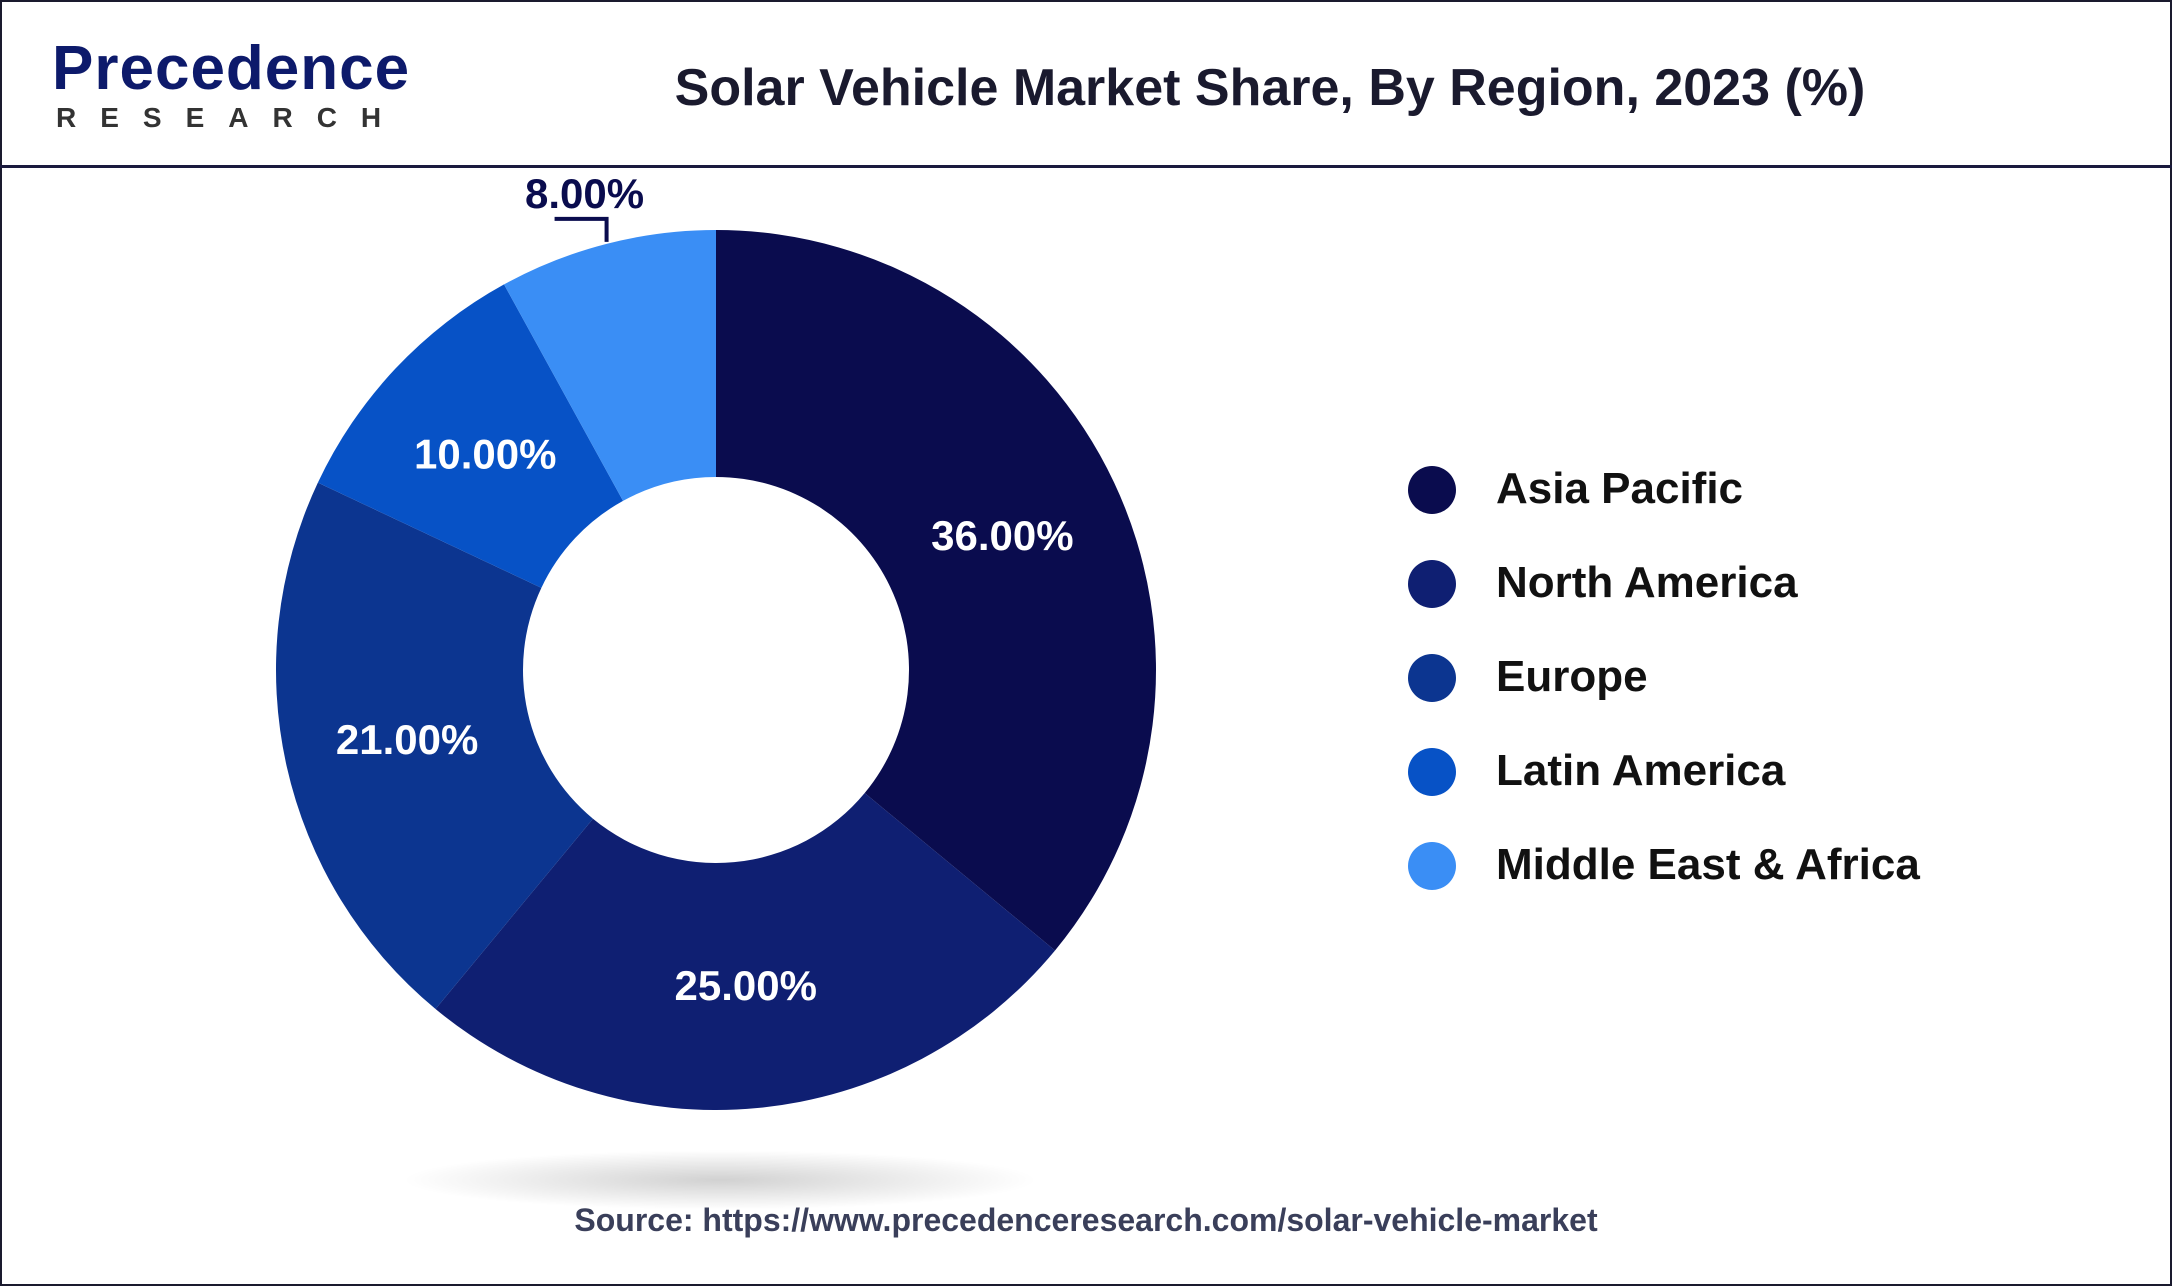  What do you see at coordinates (231, 68) in the screenshot?
I see `logo-main-text: Precedence` at bounding box center [231, 68].